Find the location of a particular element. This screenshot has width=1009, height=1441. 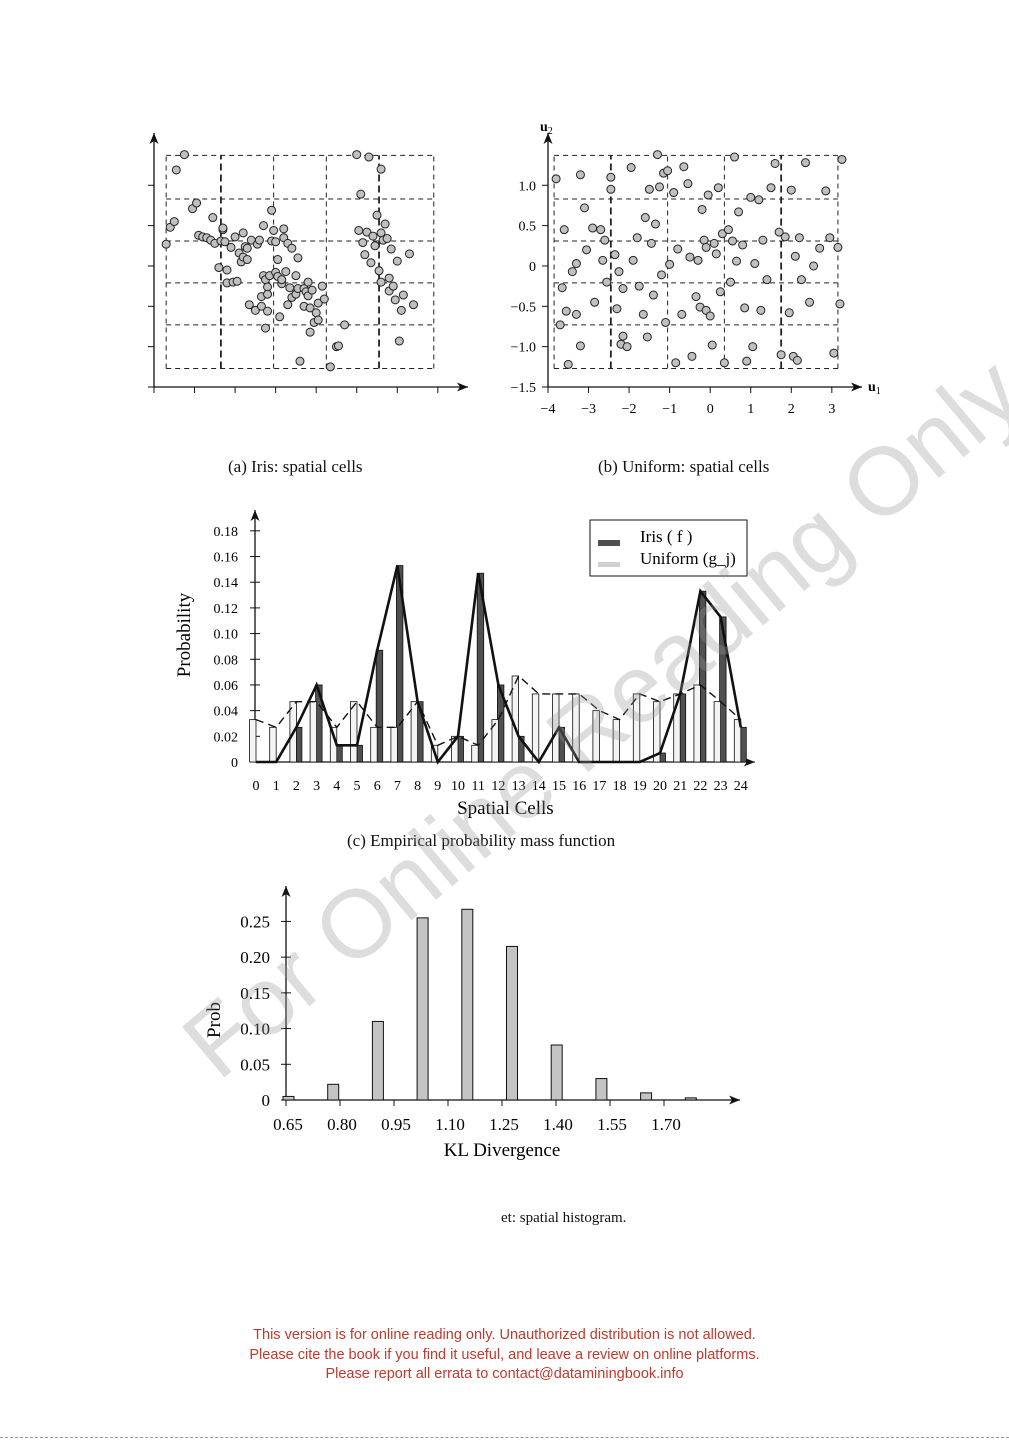

legend-uniform-label: Uniform (g_j) is located at coordinates (688, 558).